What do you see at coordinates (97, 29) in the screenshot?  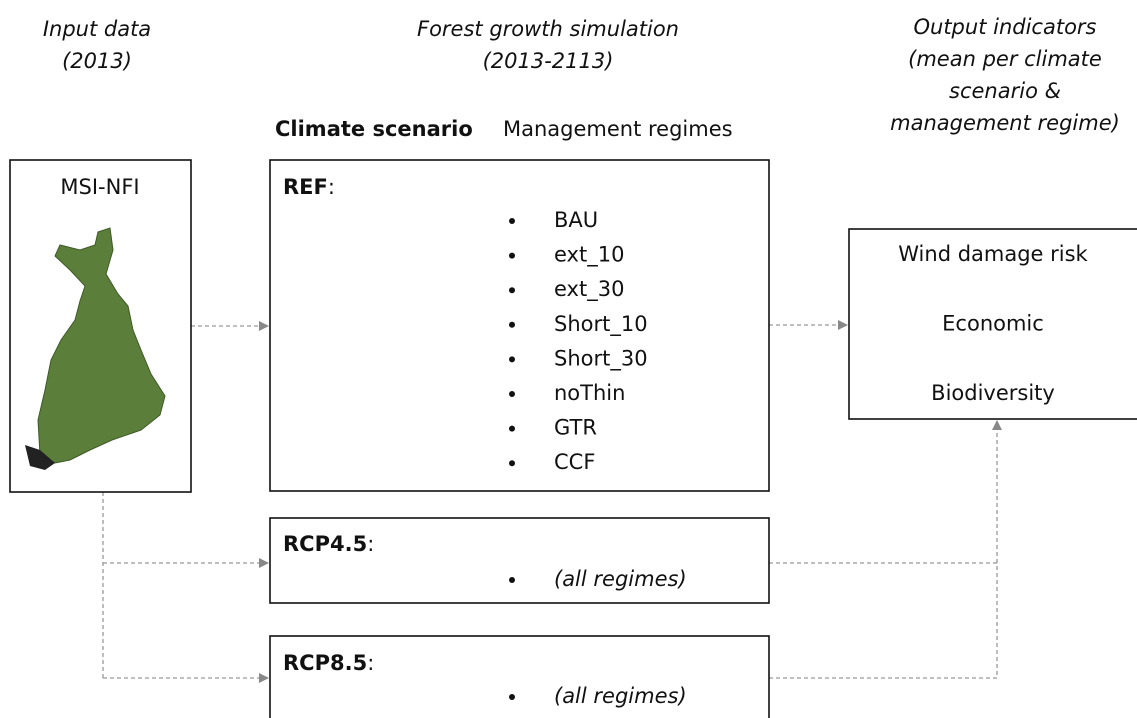 I see `column-header: Input data` at bounding box center [97, 29].